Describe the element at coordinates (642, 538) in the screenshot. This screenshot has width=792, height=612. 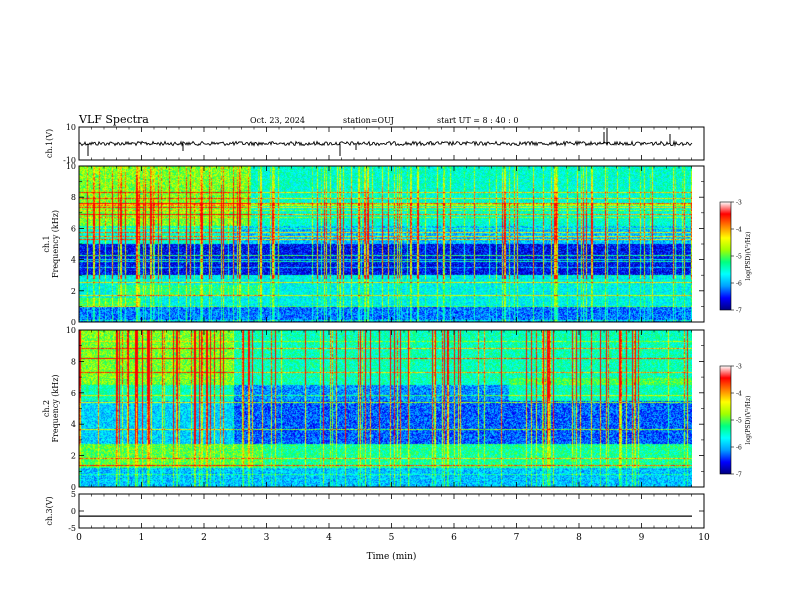
I see `x-tick-label: 9` at that location.